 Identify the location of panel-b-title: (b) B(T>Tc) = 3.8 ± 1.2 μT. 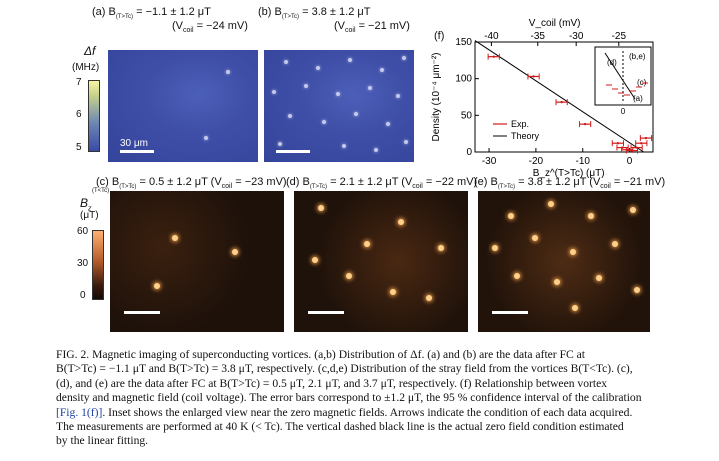
(314, 13).